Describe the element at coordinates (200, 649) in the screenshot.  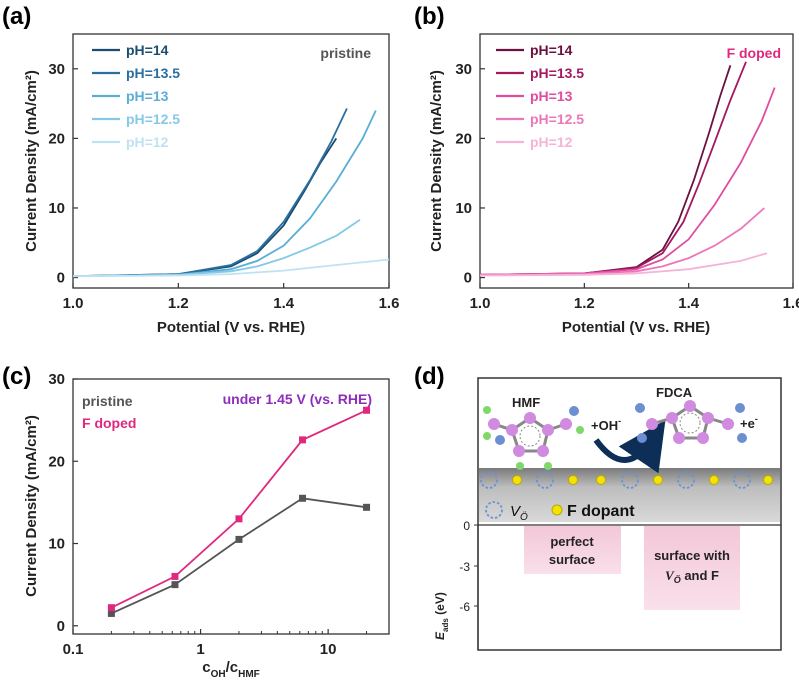
I see `x-tick-label: 1` at that location.